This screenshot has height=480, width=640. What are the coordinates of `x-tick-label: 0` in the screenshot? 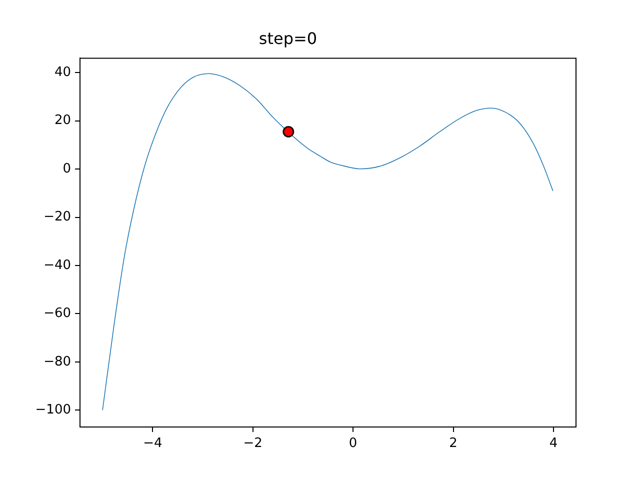 It's located at (353, 444).